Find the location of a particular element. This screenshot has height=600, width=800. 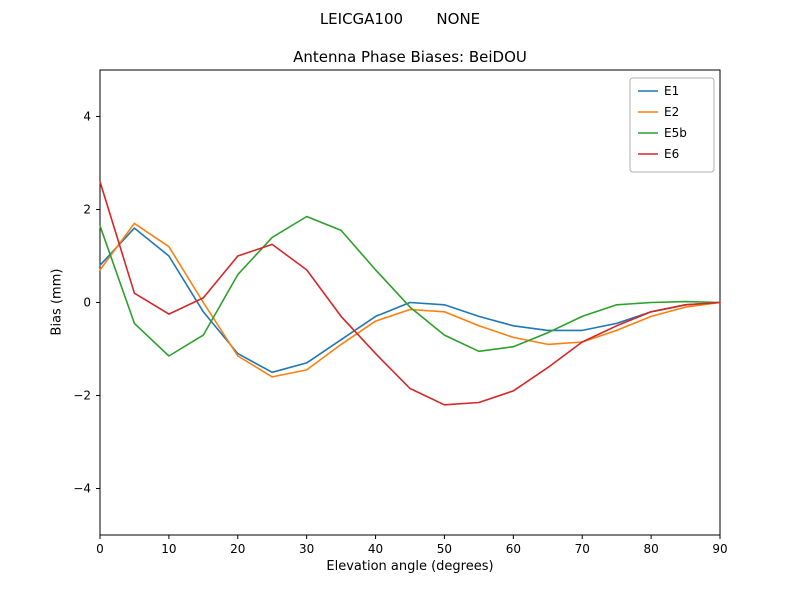

figure-suptitle: LEICGA100 NONE is located at coordinates (400, 19).